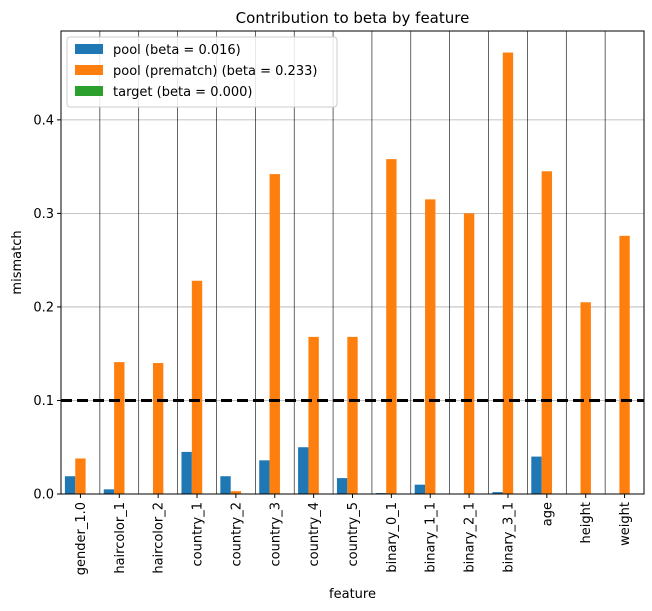 This screenshot has width=652, height=611. What do you see at coordinates (470, 537) in the screenshot?
I see `x-tick-label: binary_2_1` at bounding box center [470, 537].